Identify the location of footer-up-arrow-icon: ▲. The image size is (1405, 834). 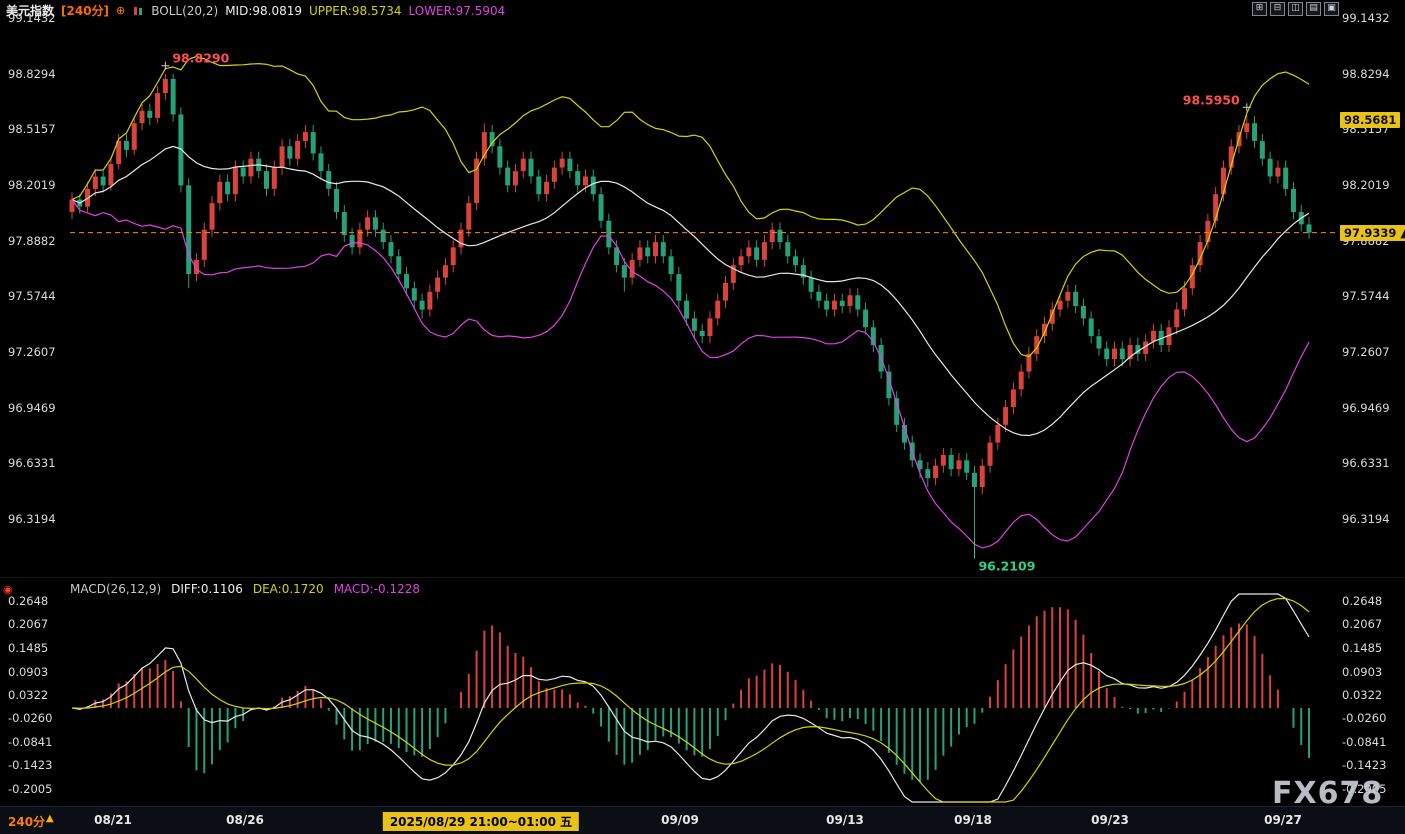
(50, 818).